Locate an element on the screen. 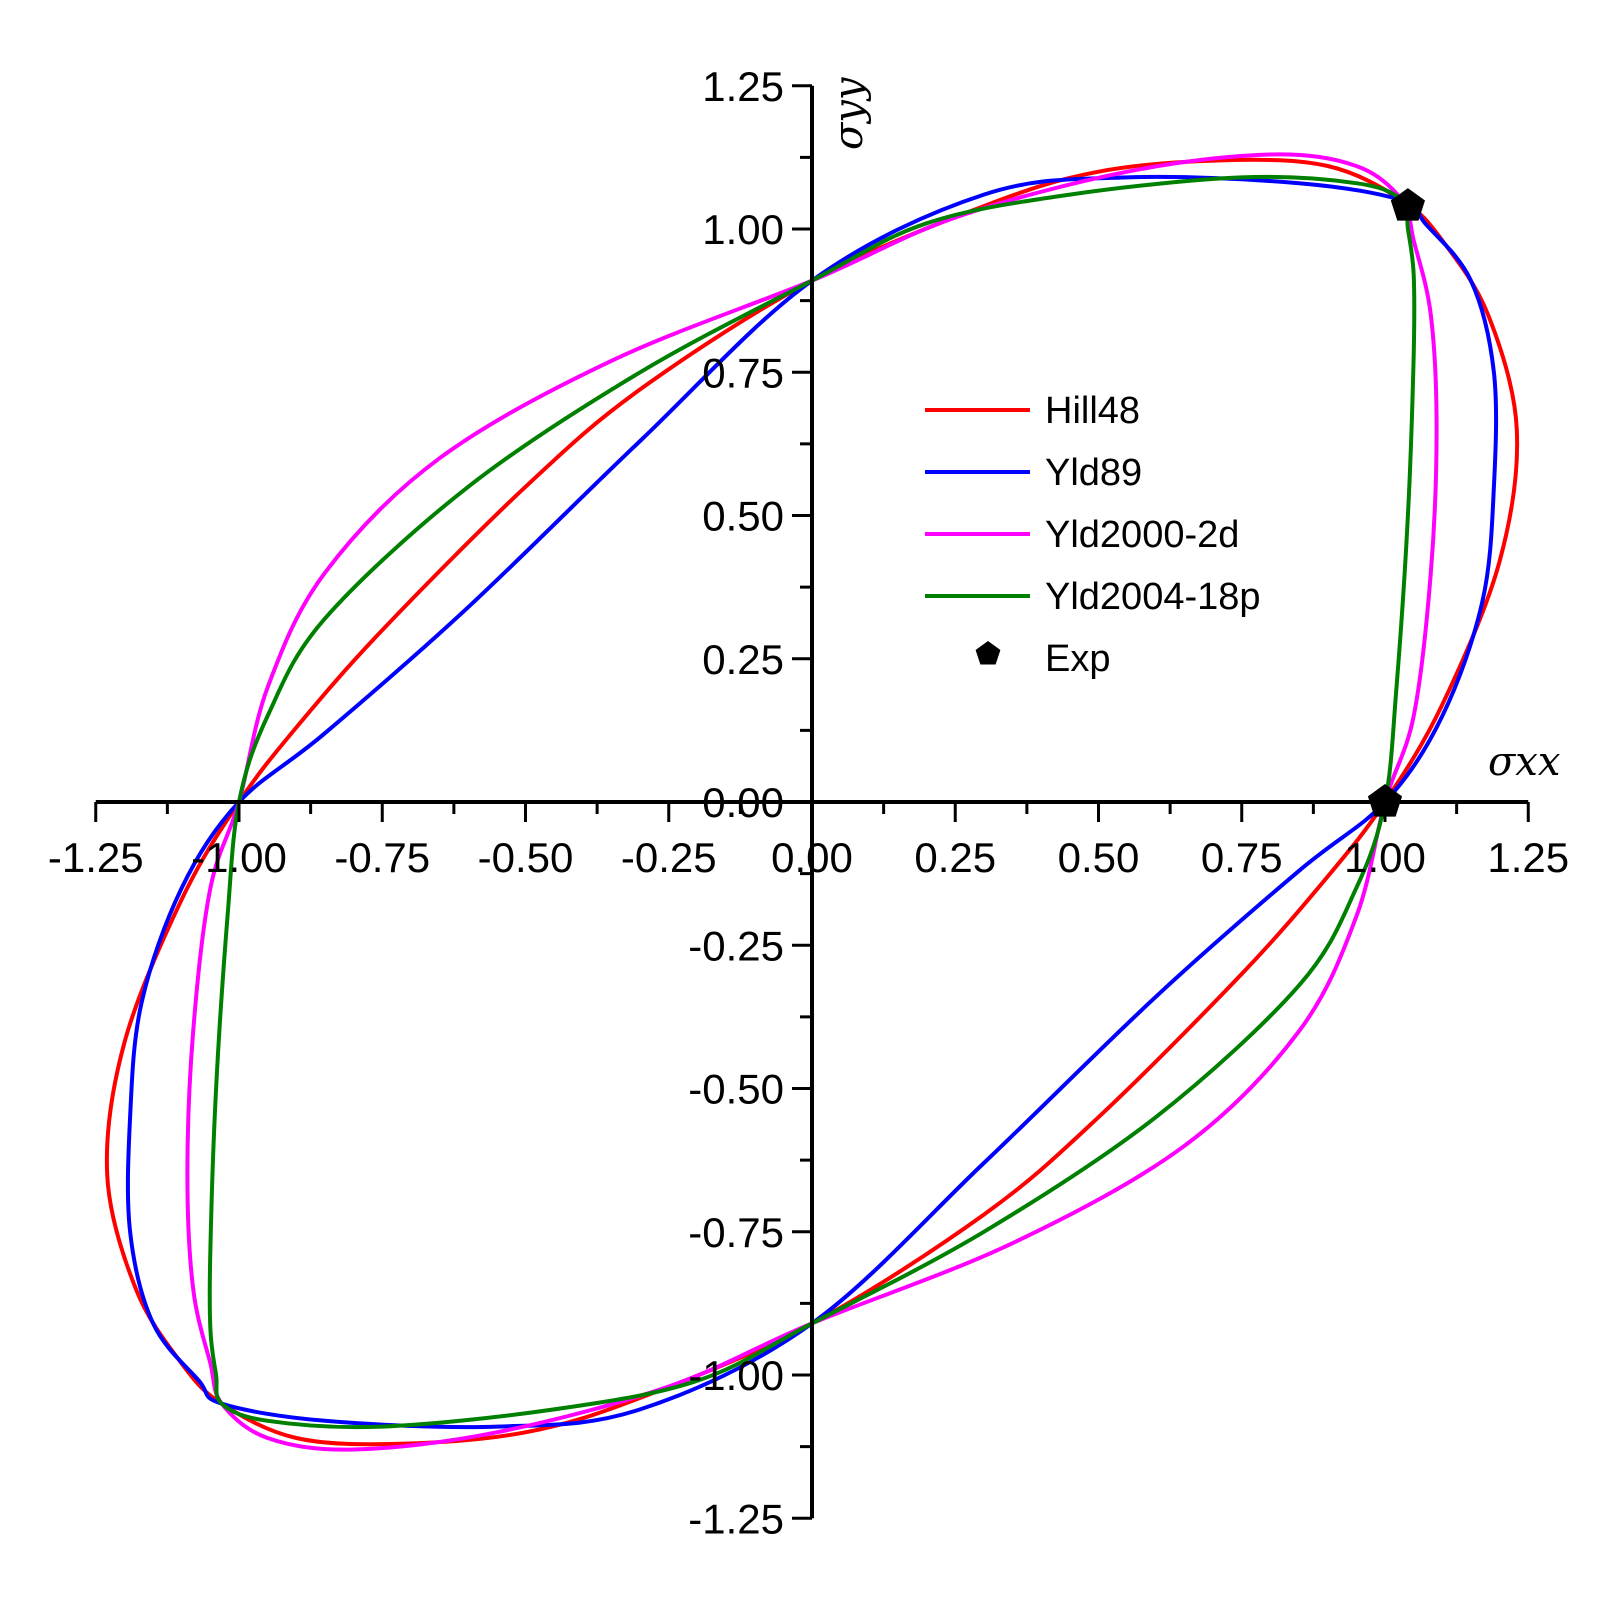  y-tick-label: 0.50 is located at coordinates (743, 516).